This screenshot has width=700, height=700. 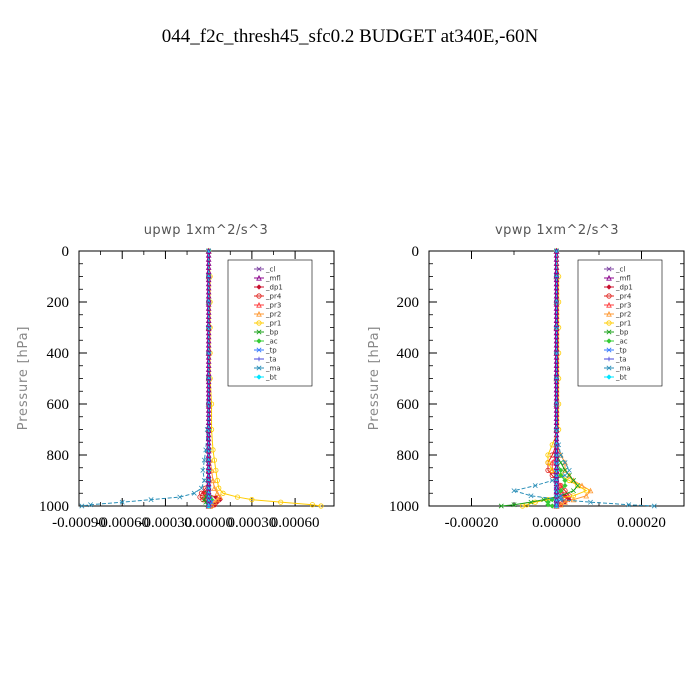 I want to click on x-tick-label: -0.00030, so click(x=166, y=523).